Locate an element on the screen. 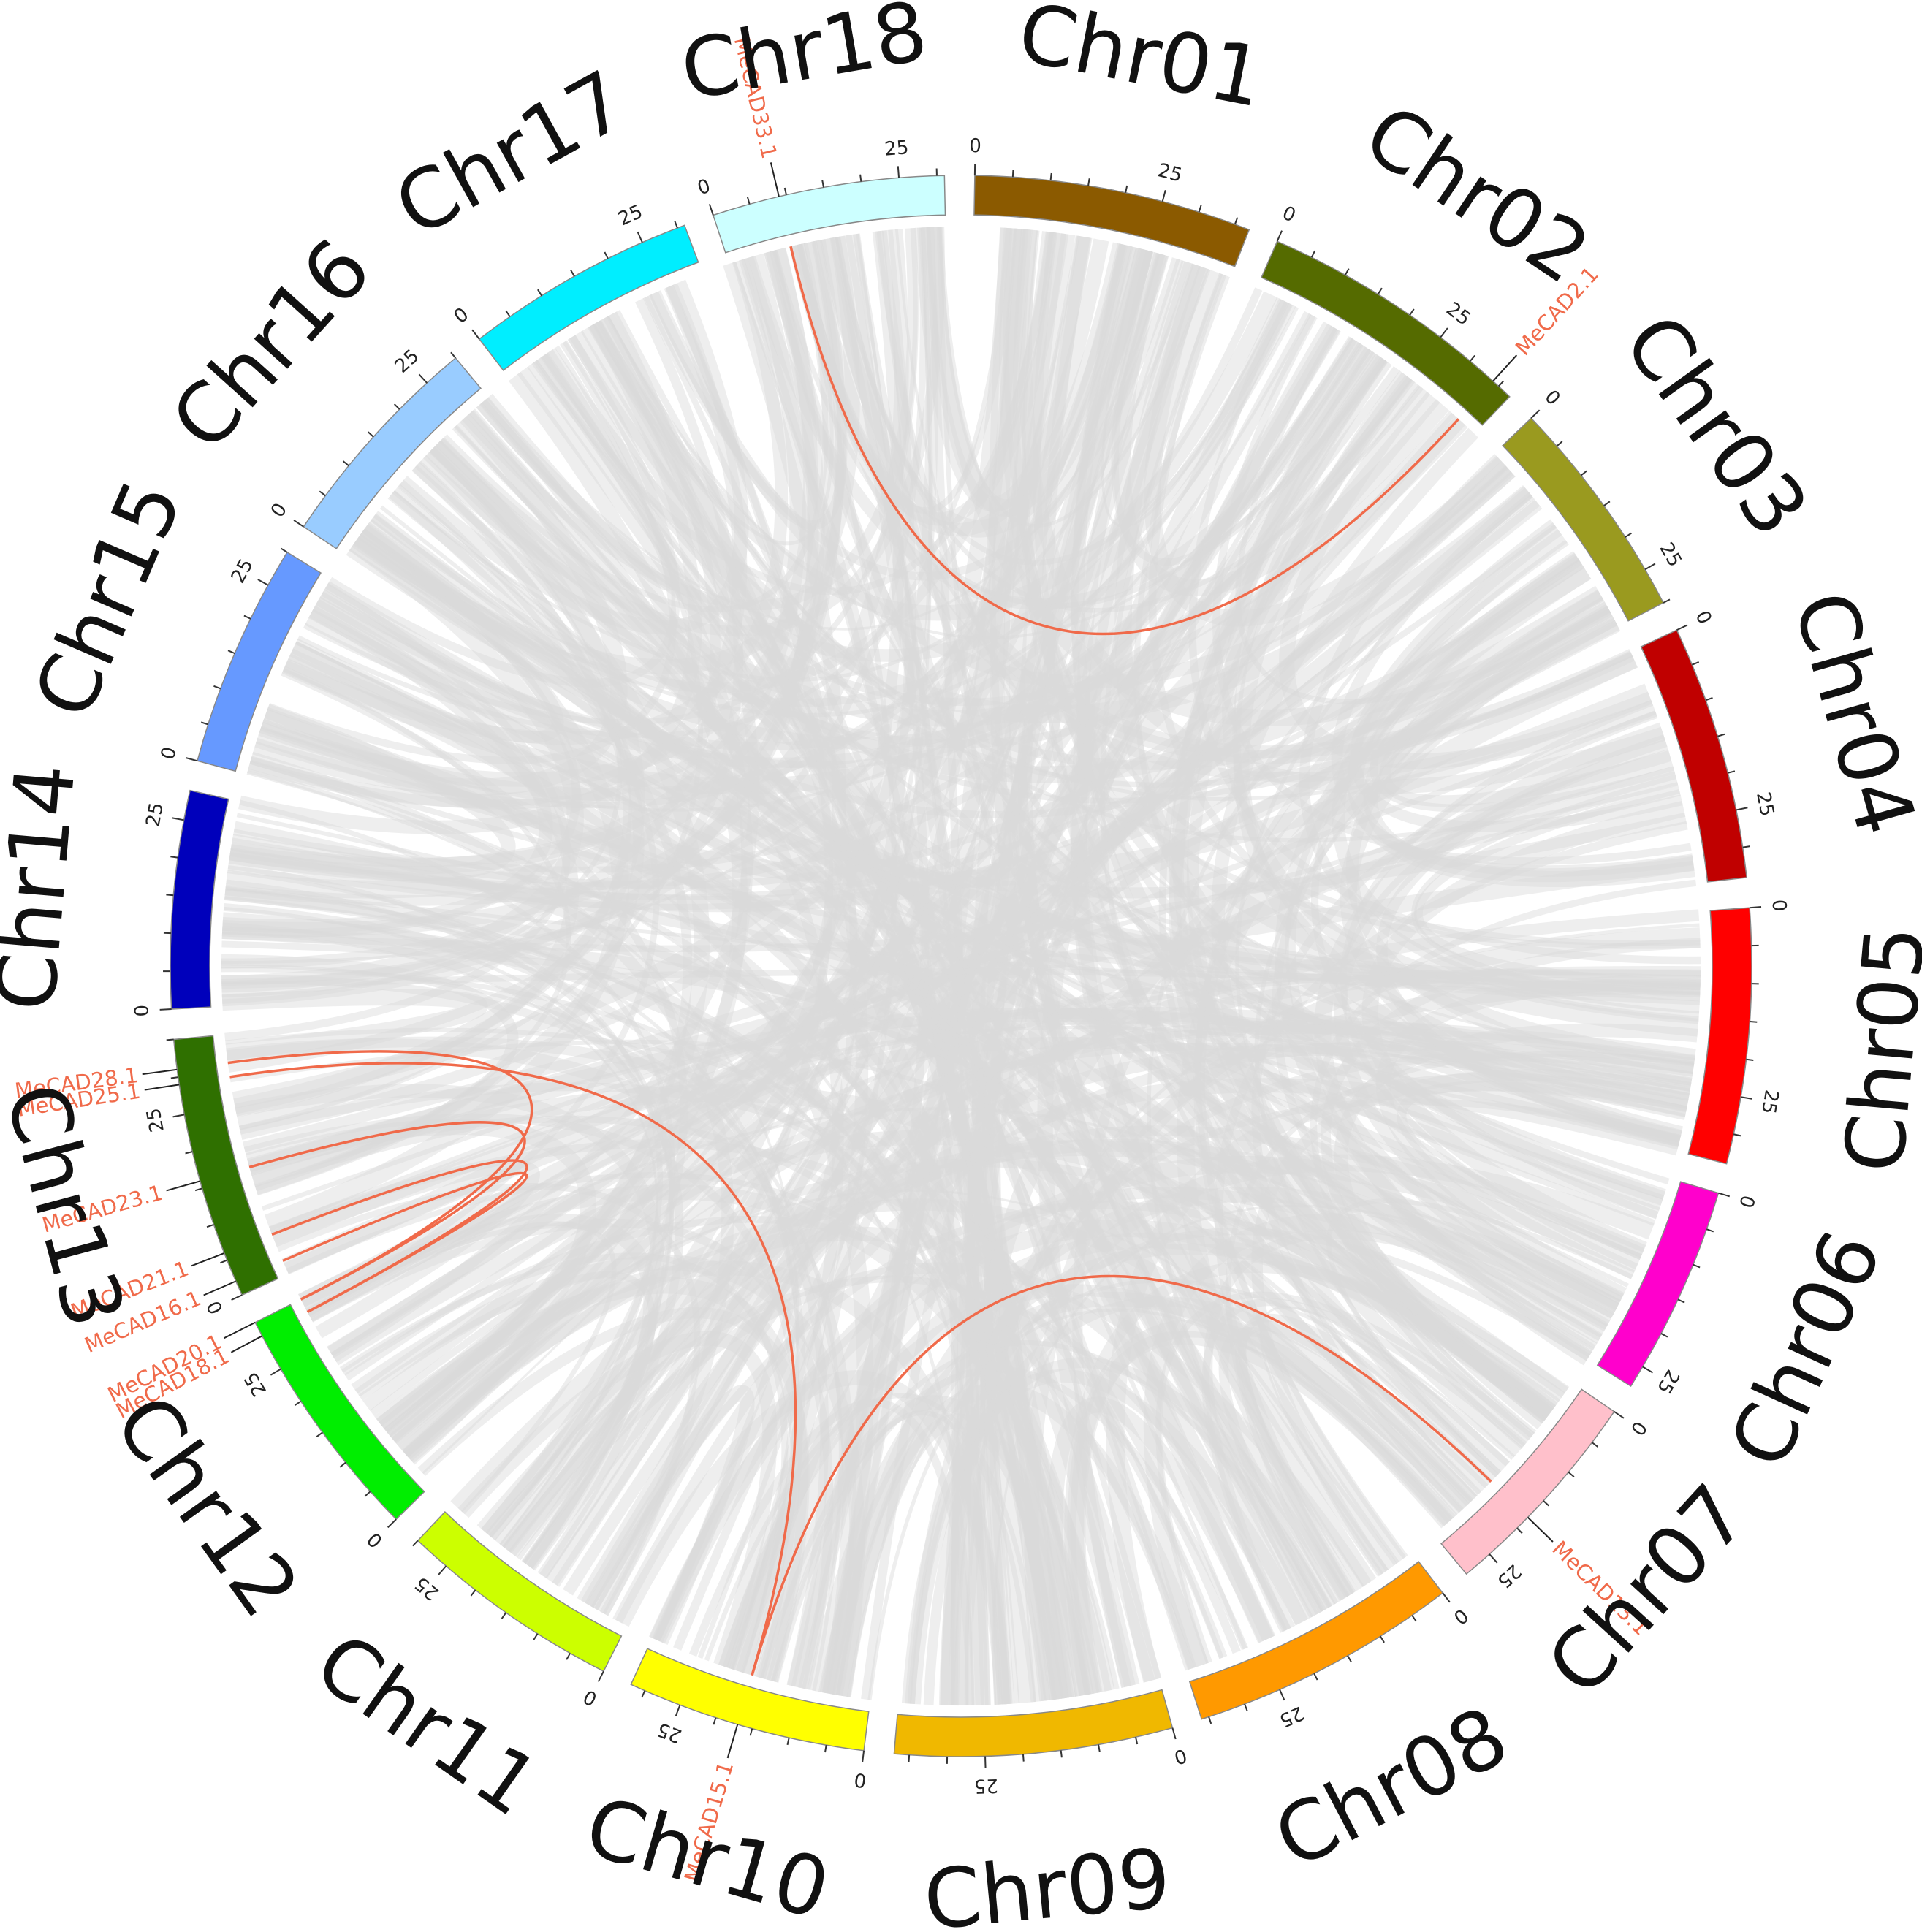  cad-link-mecad33.1-mecad2.1 is located at coordinates (1124, 441).